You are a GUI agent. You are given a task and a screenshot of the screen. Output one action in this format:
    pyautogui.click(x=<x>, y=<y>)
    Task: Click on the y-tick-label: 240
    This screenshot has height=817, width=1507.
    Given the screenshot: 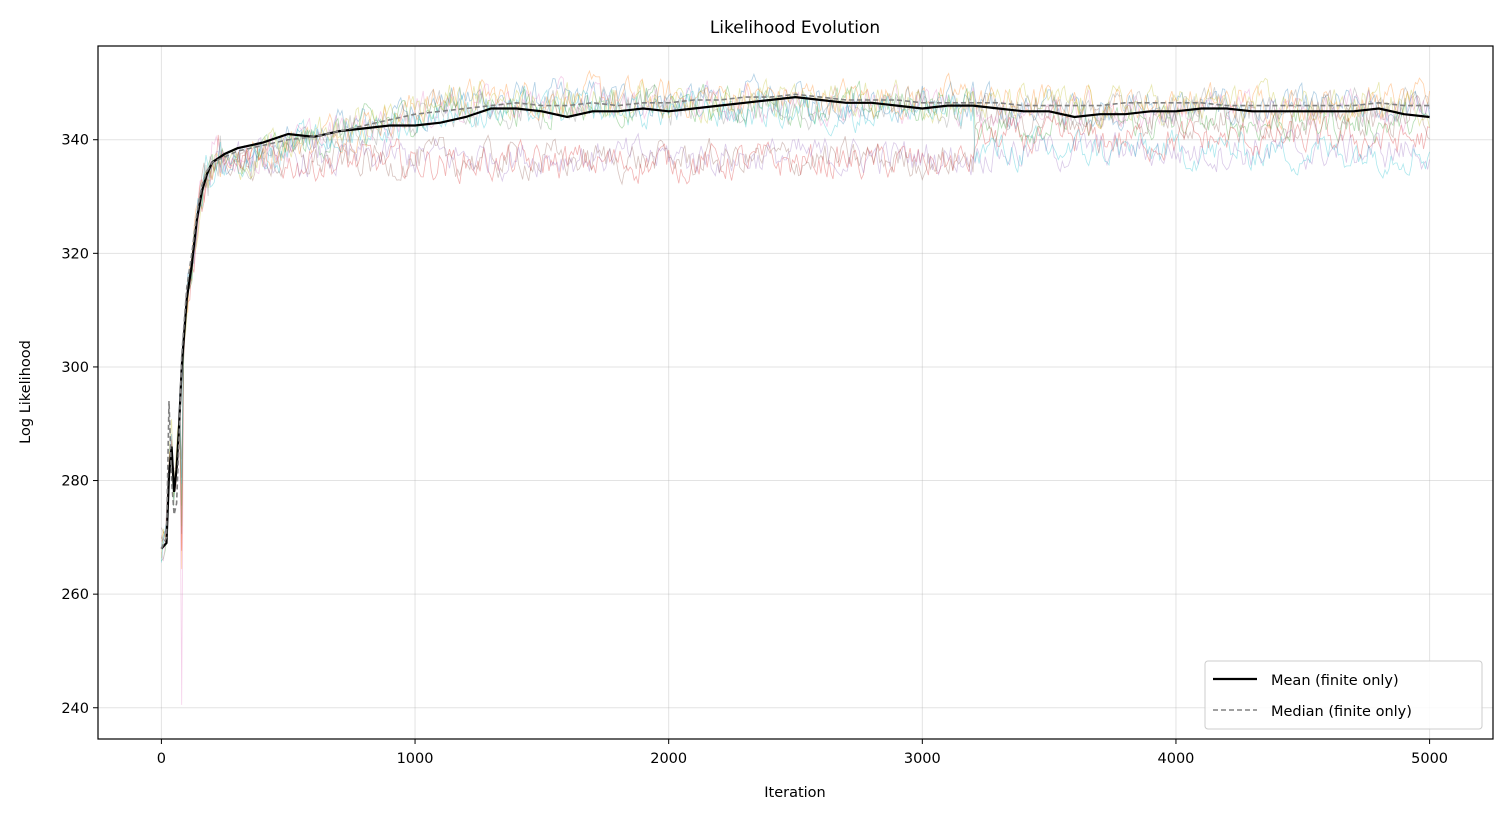 What is the action you would take?
    pyautogui.click(x=75, y=709)
    